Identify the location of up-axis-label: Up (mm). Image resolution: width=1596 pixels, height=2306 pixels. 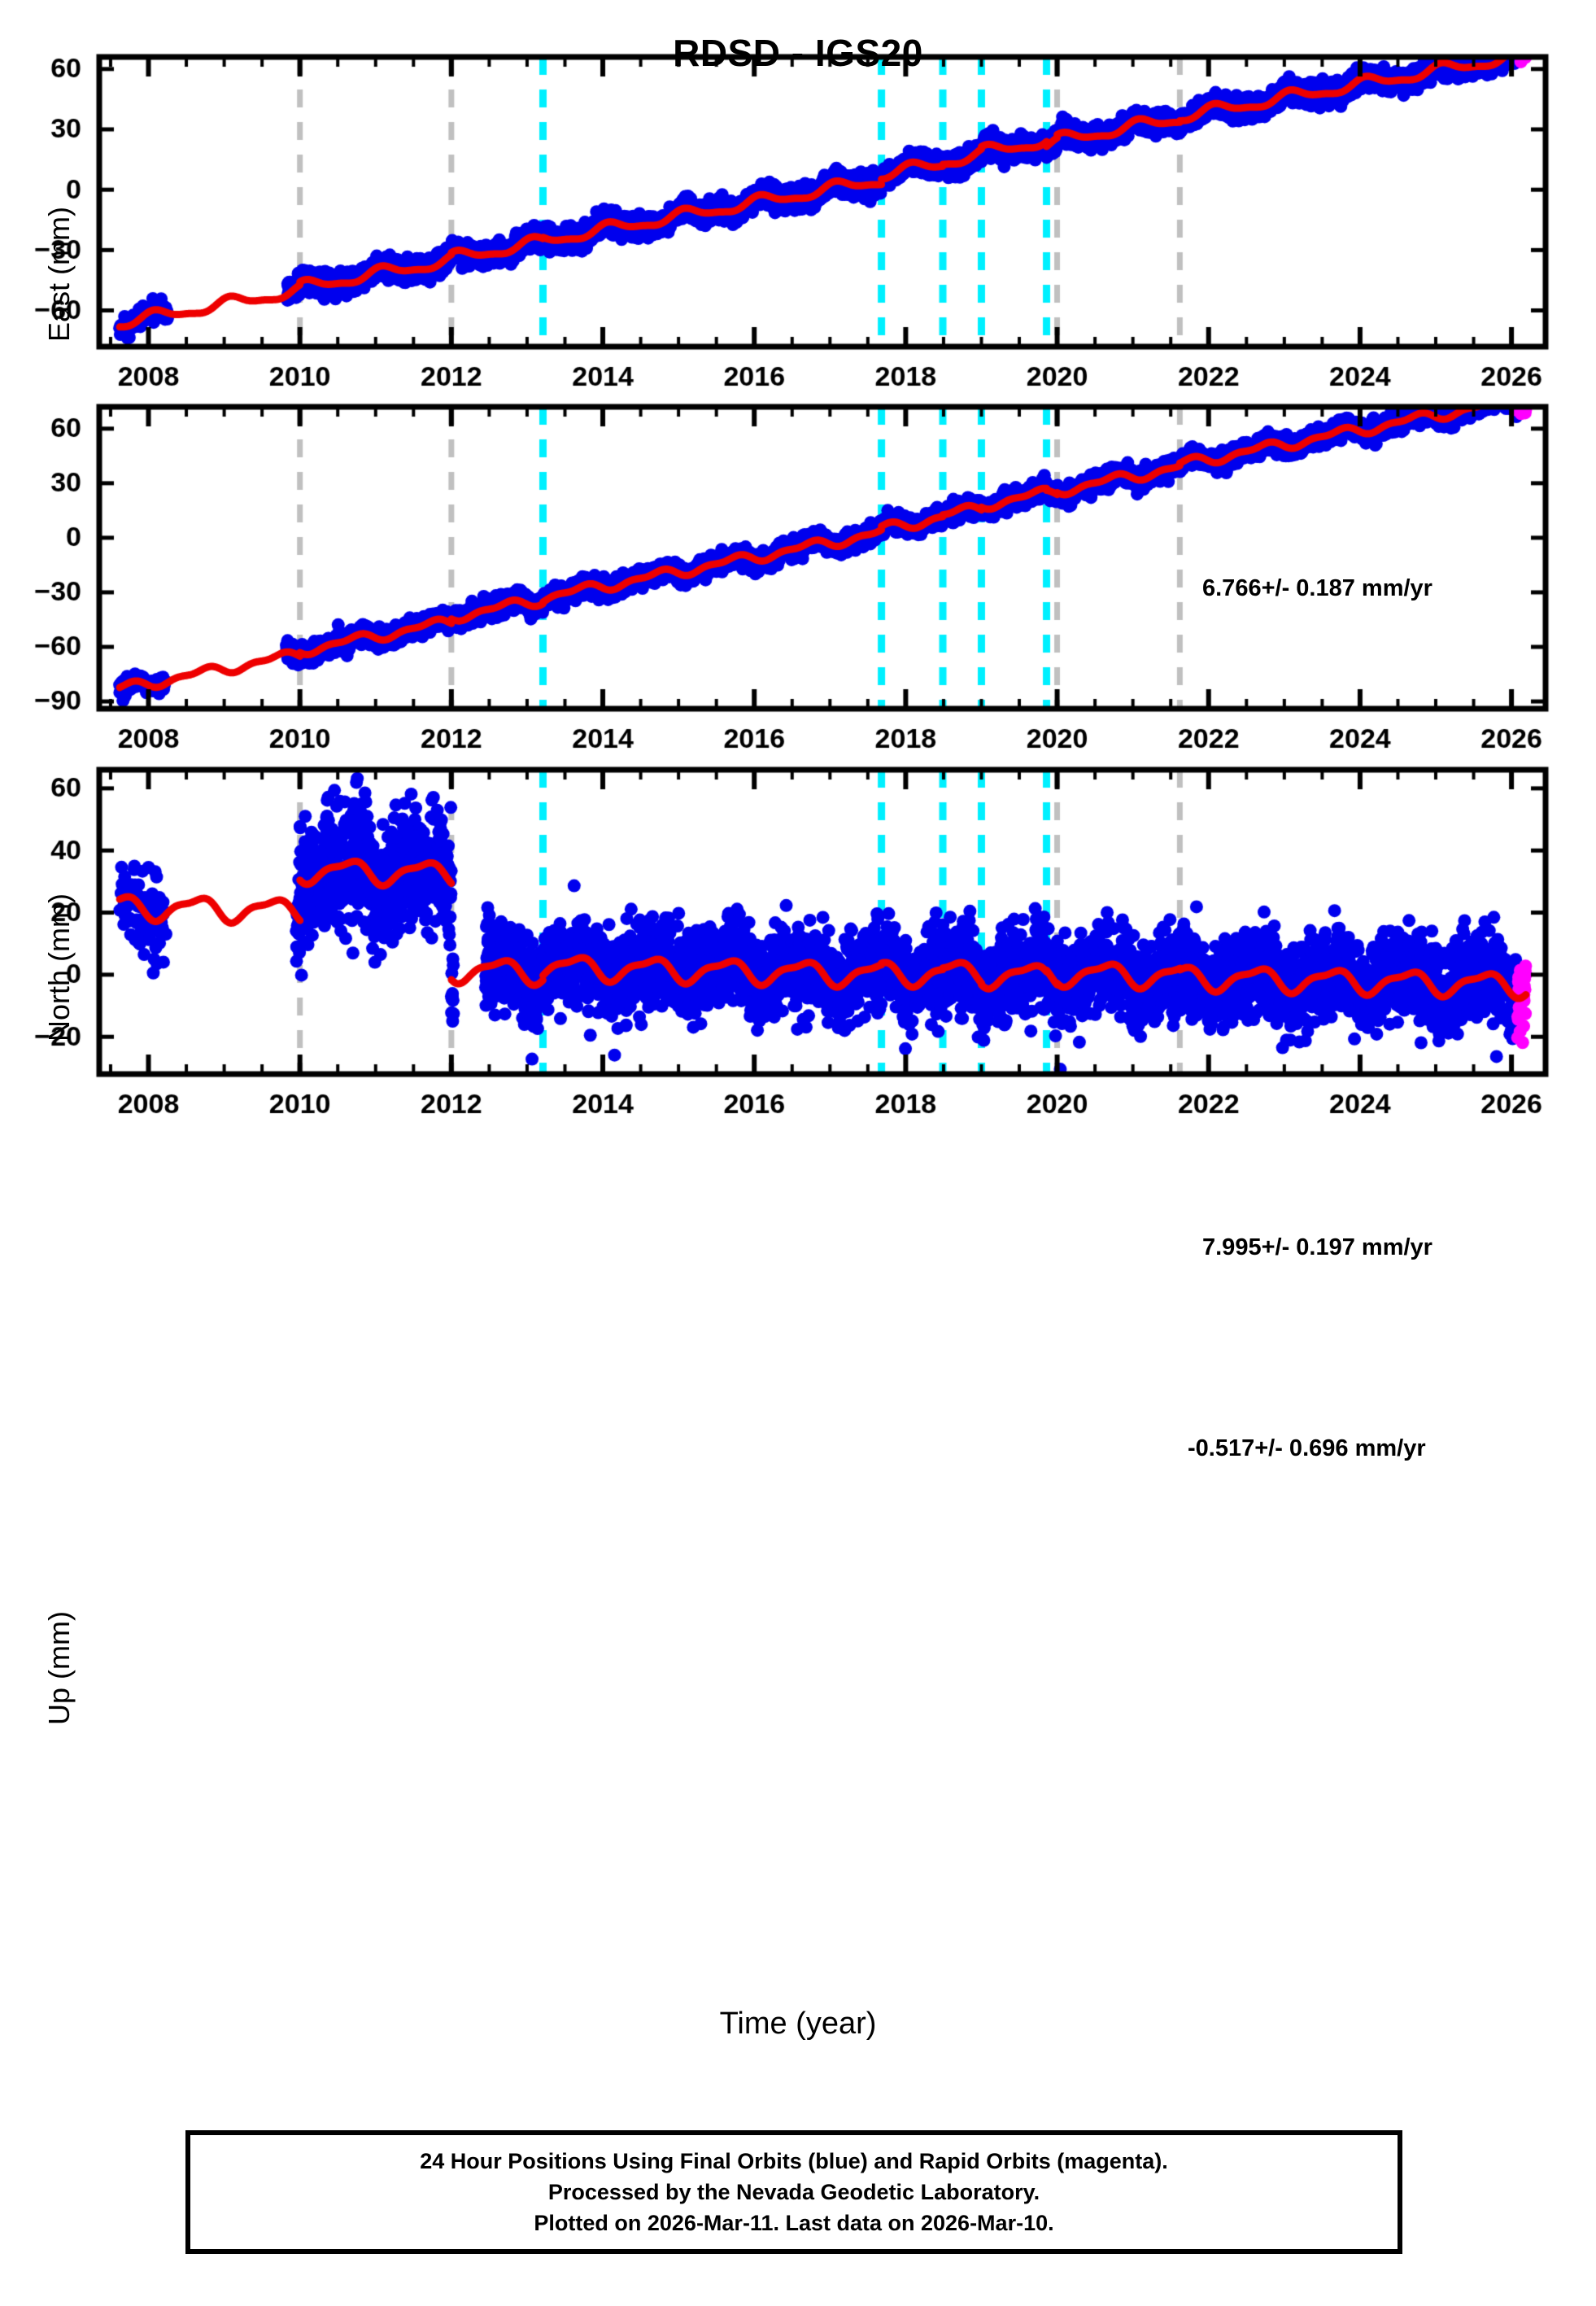
(59, 1668).